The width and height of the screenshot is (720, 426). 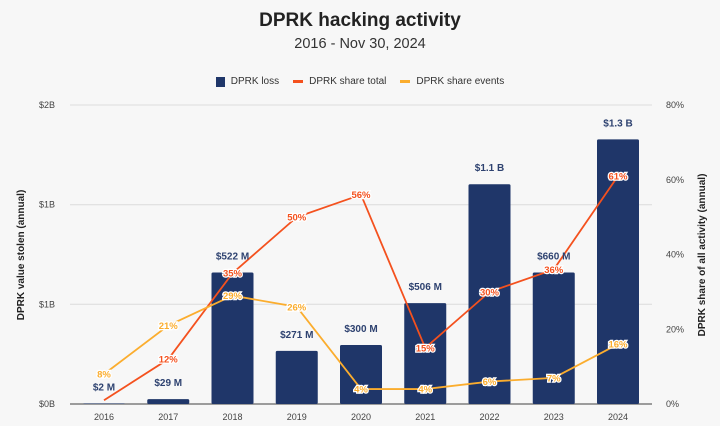 I want to click on bar-data-label: $1.3 B, so click(x=617, y=123).